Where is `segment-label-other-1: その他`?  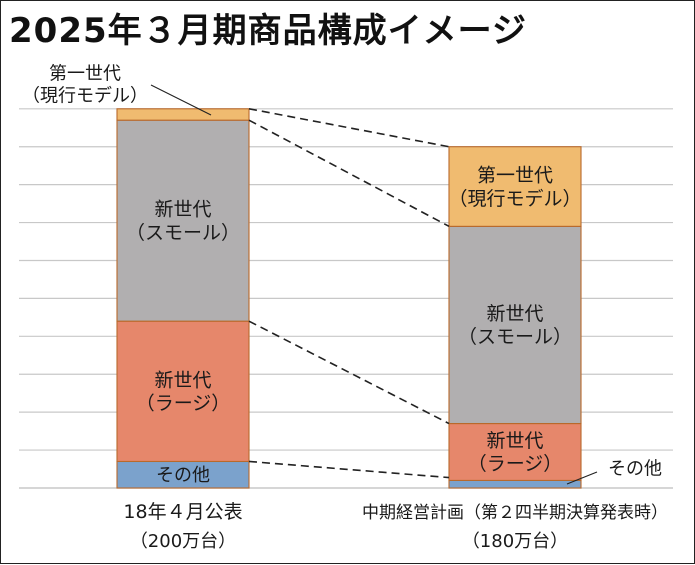
segment-label-other-1: その他 is located at coordinates (635, 468).